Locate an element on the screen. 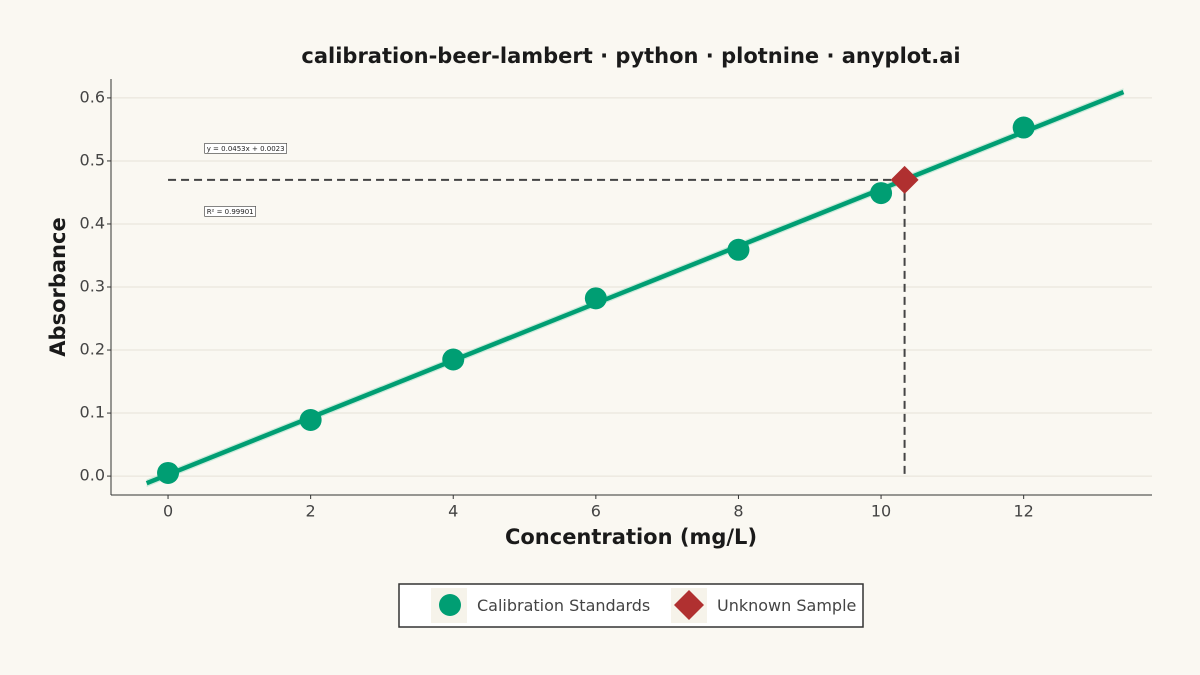  x-tick-label-2: 4 is located at coordinates (453, 511).